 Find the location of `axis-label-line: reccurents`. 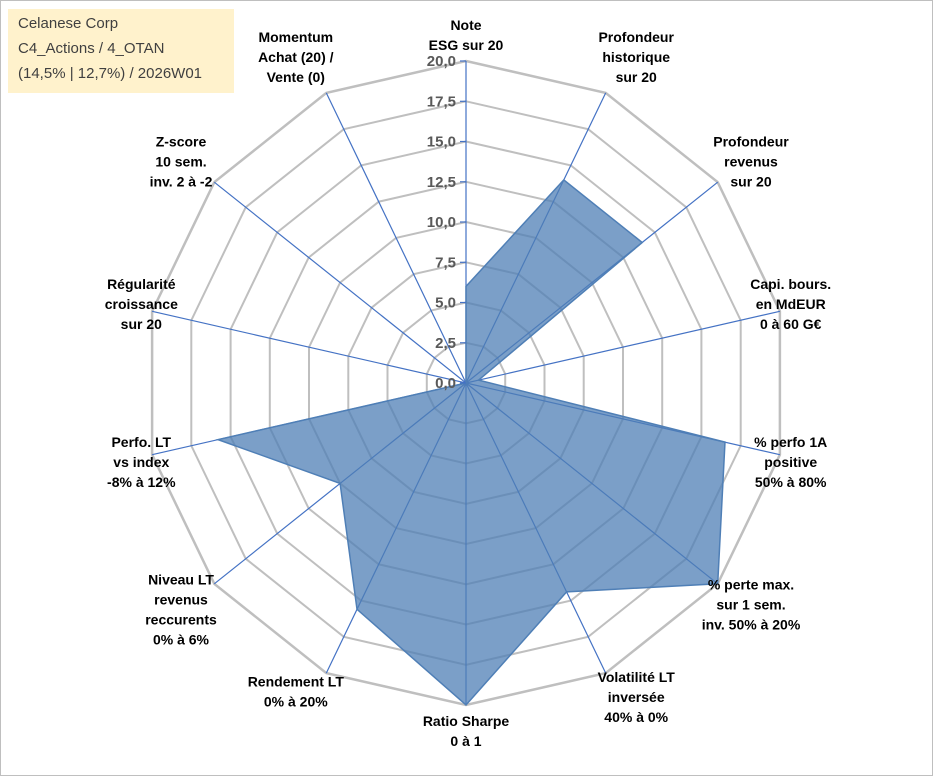

axis-label-line: reccurents is located at coordinates (181, 620).